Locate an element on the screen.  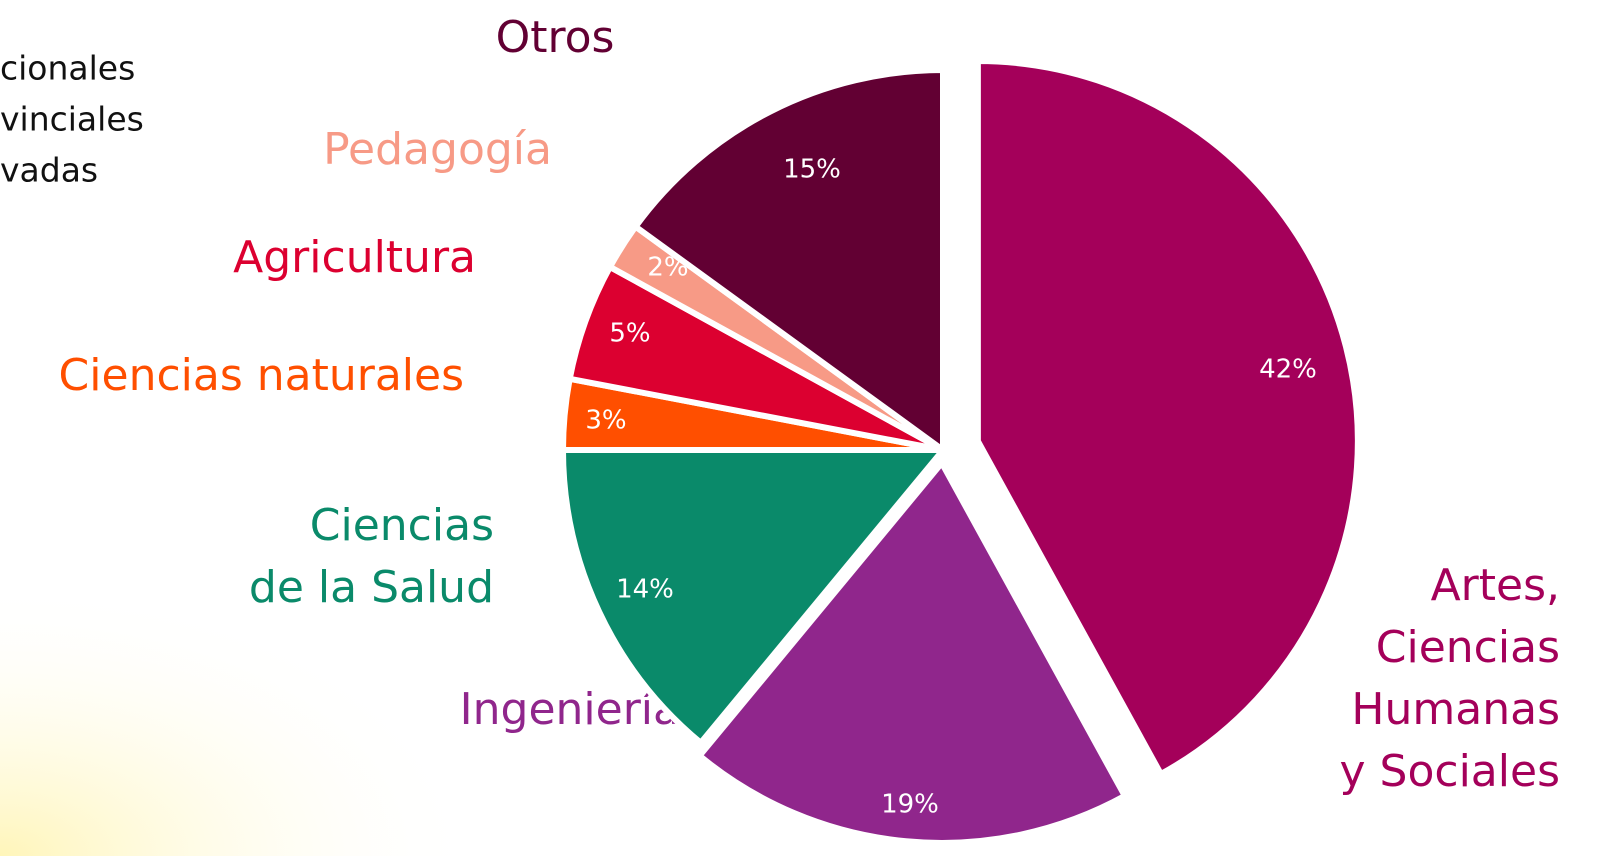
side-legend-text: vinciales is located at coordinates (72, 119).